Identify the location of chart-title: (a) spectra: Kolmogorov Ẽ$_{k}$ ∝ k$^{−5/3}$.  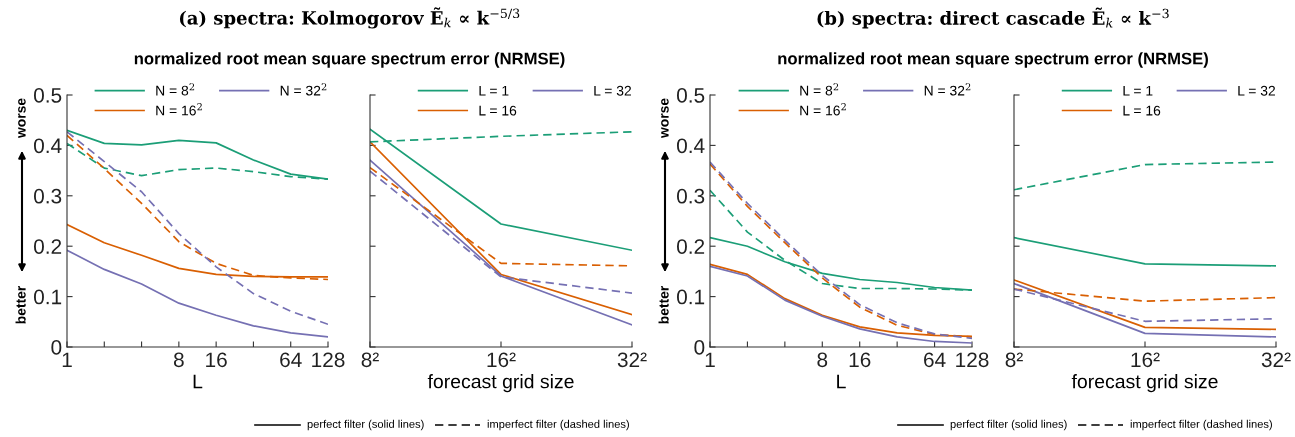
(349, 18).